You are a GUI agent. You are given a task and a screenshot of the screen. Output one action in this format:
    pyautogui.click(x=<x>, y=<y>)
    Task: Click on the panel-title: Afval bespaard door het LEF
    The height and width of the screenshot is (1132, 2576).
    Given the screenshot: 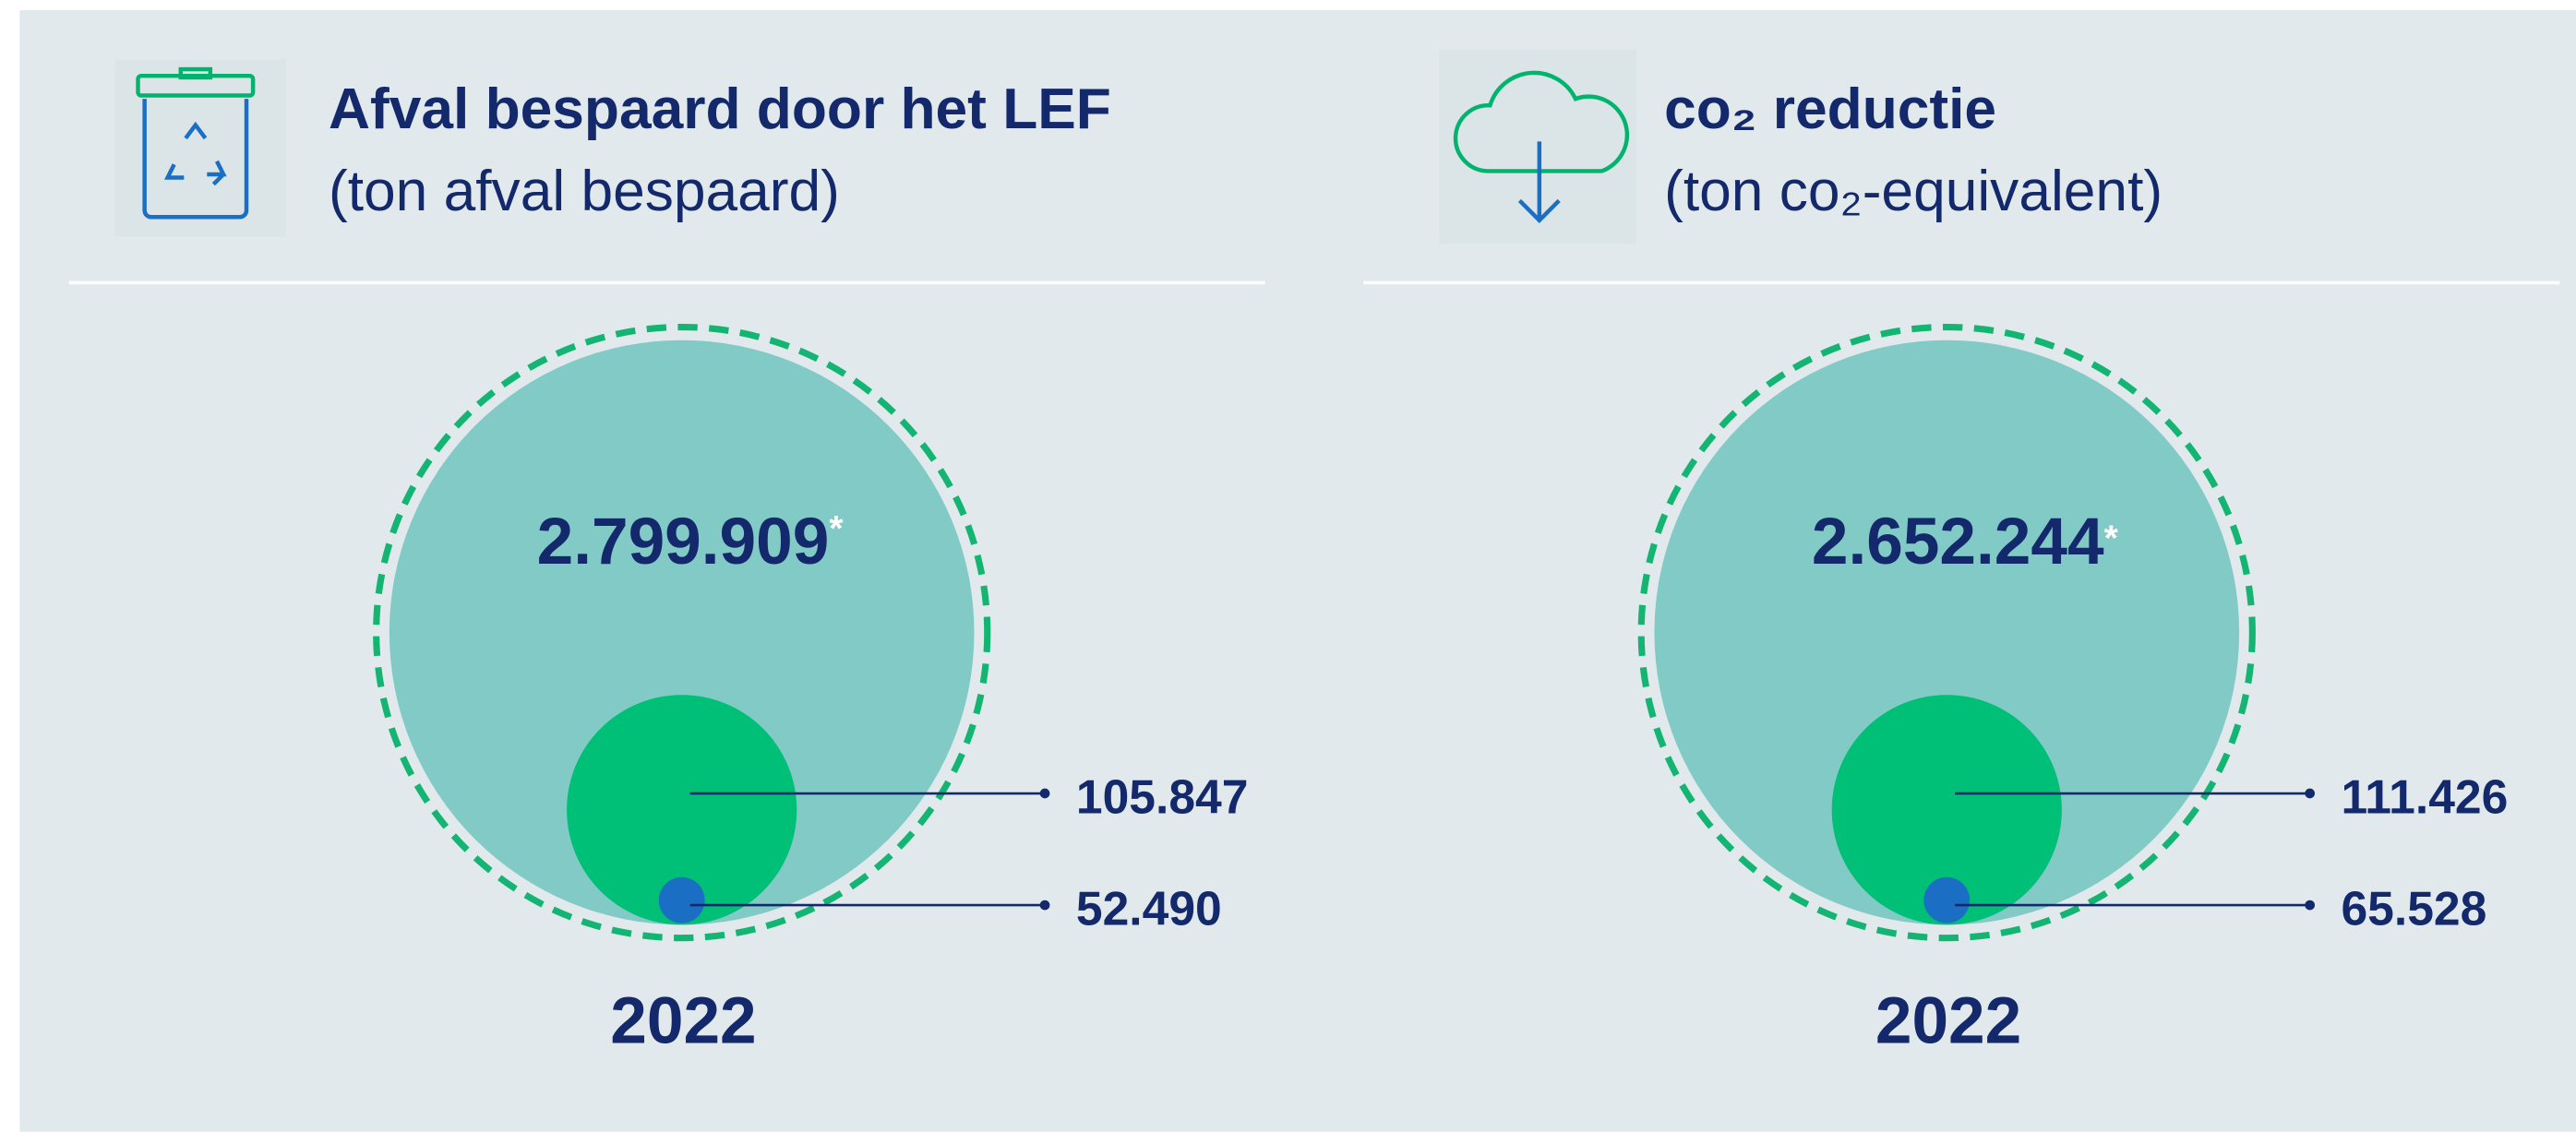 What is the action you would take?
    pyautogui.click(x=720, y=109)
    